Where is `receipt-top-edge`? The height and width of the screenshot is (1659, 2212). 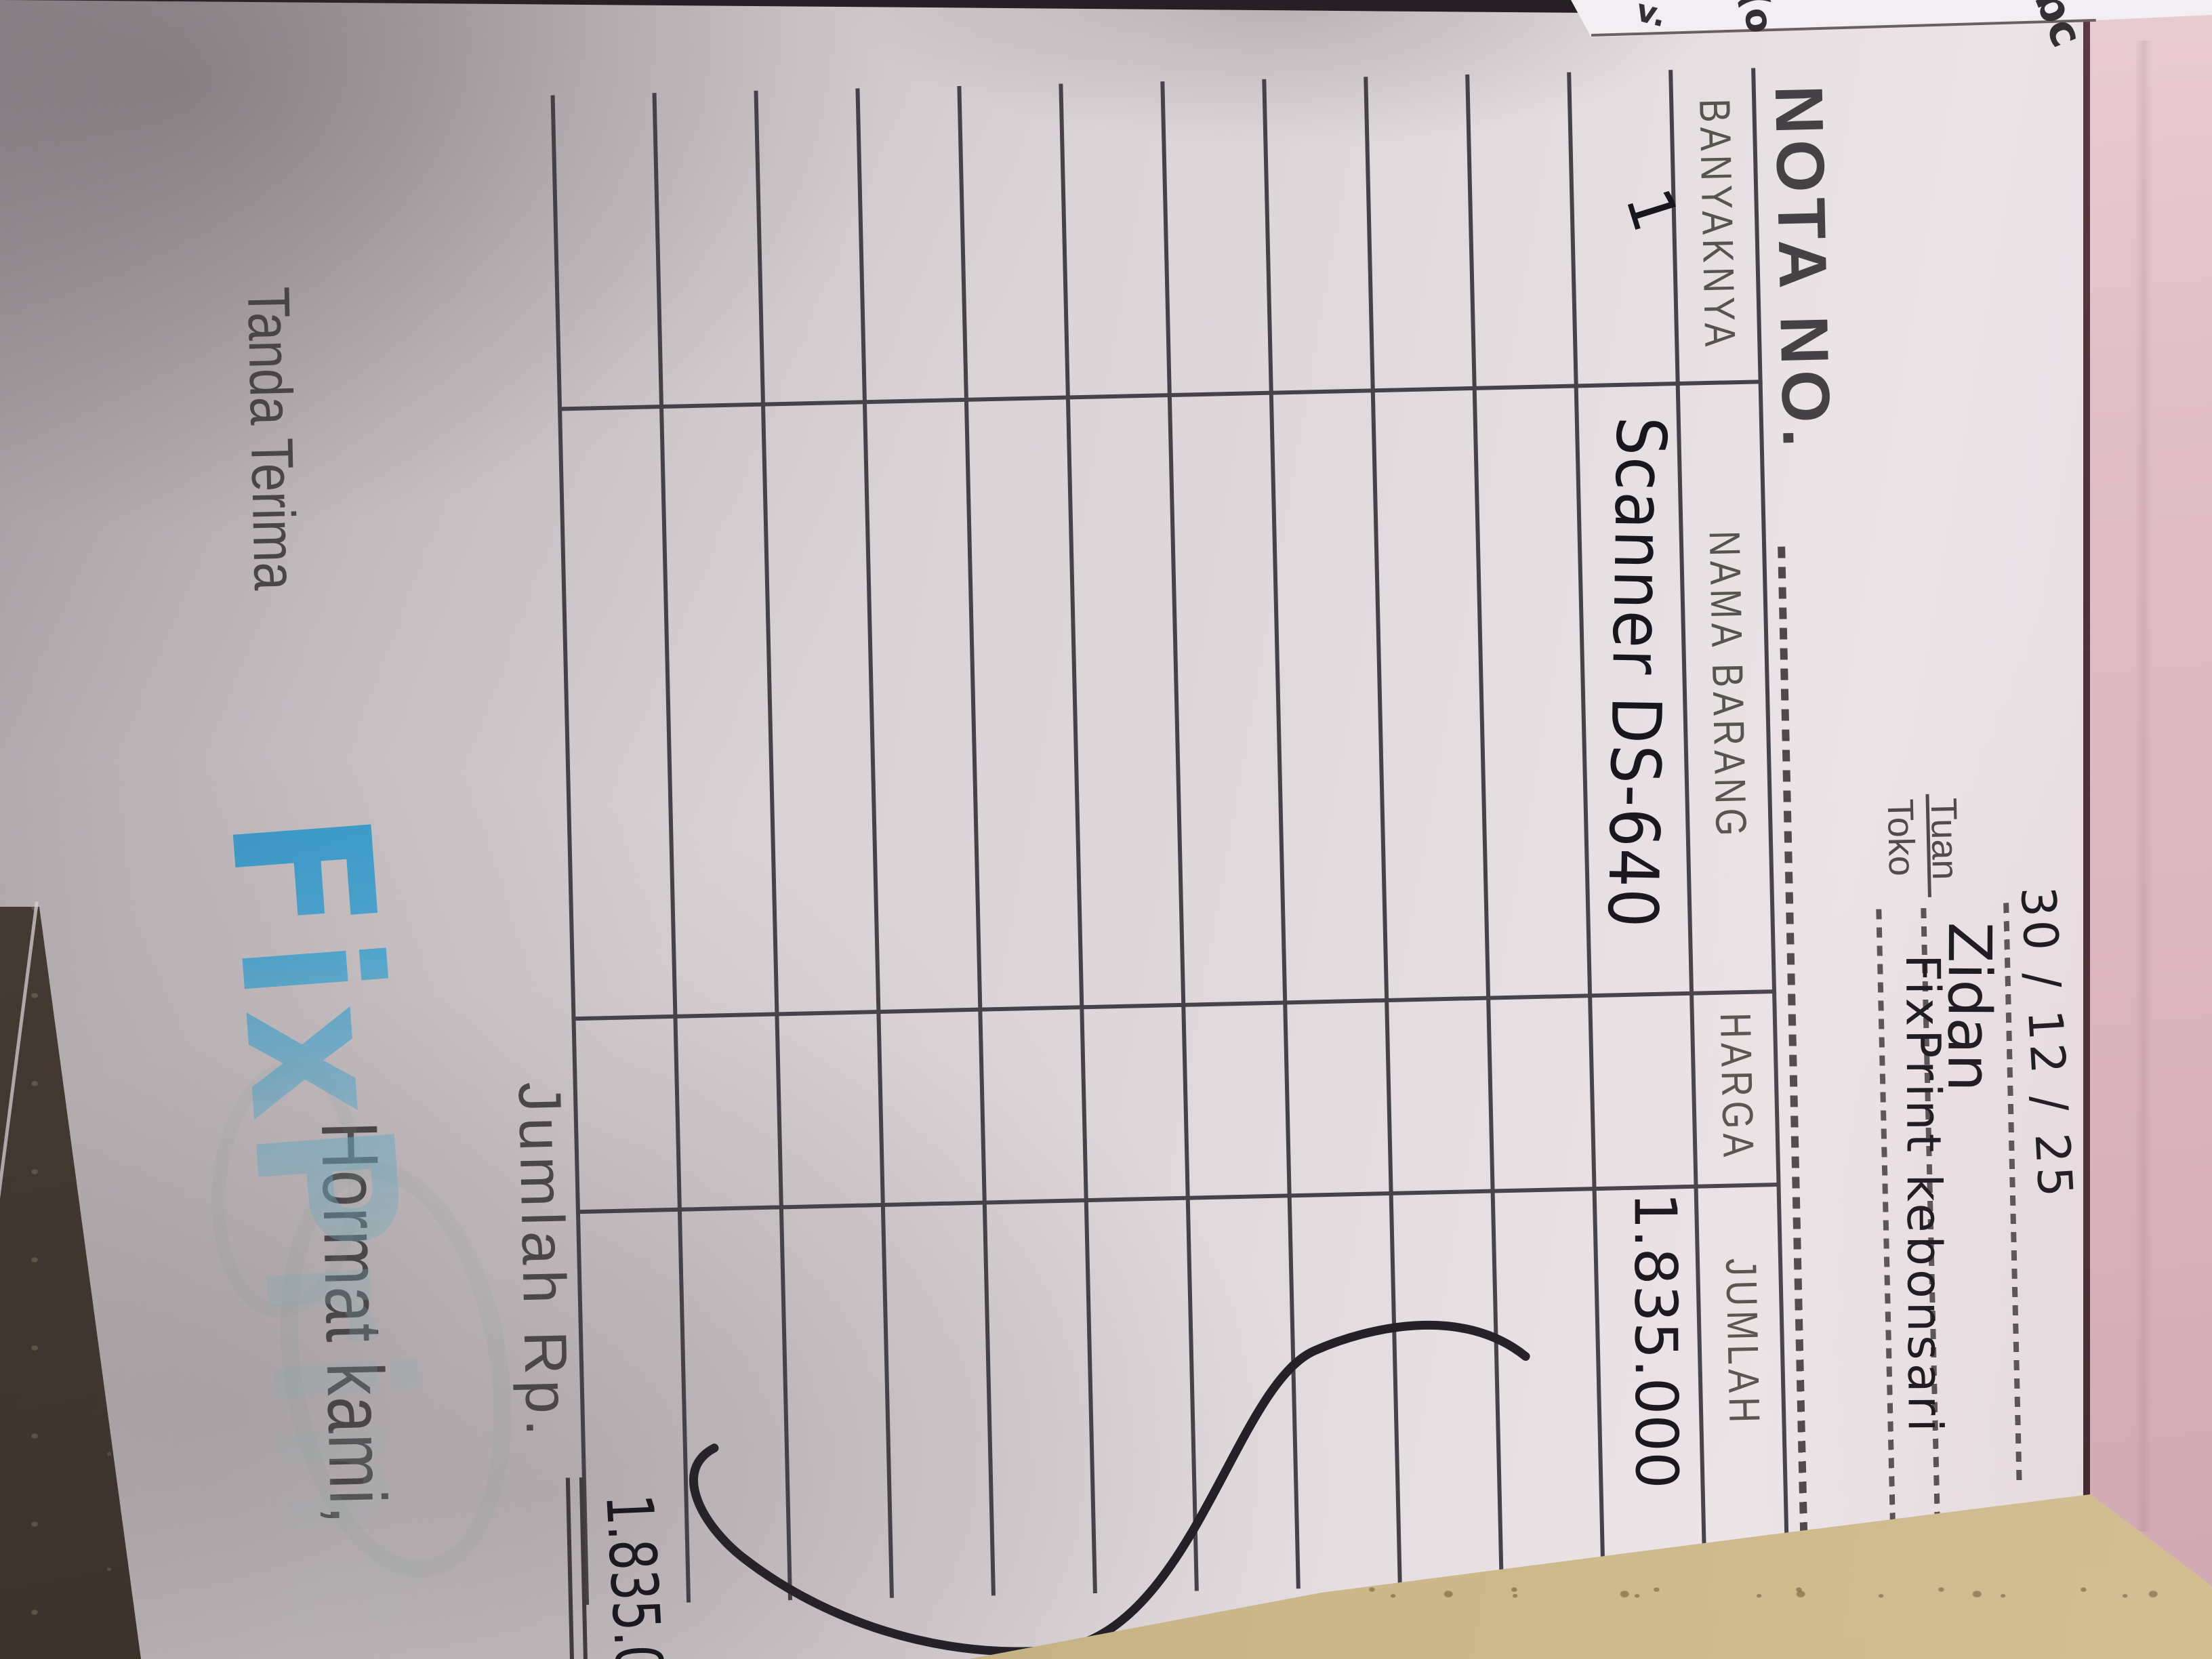 receipt-top-edge is located at coordinates (2086, 756).